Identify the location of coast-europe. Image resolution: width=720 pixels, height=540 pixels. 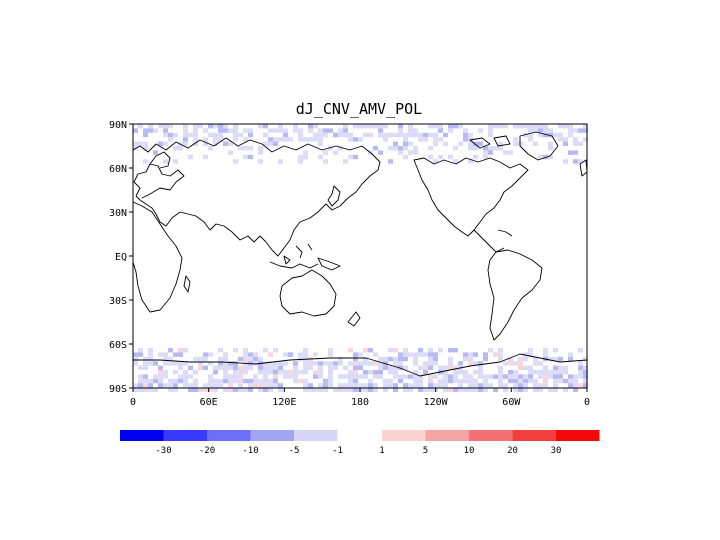
(159, 181).